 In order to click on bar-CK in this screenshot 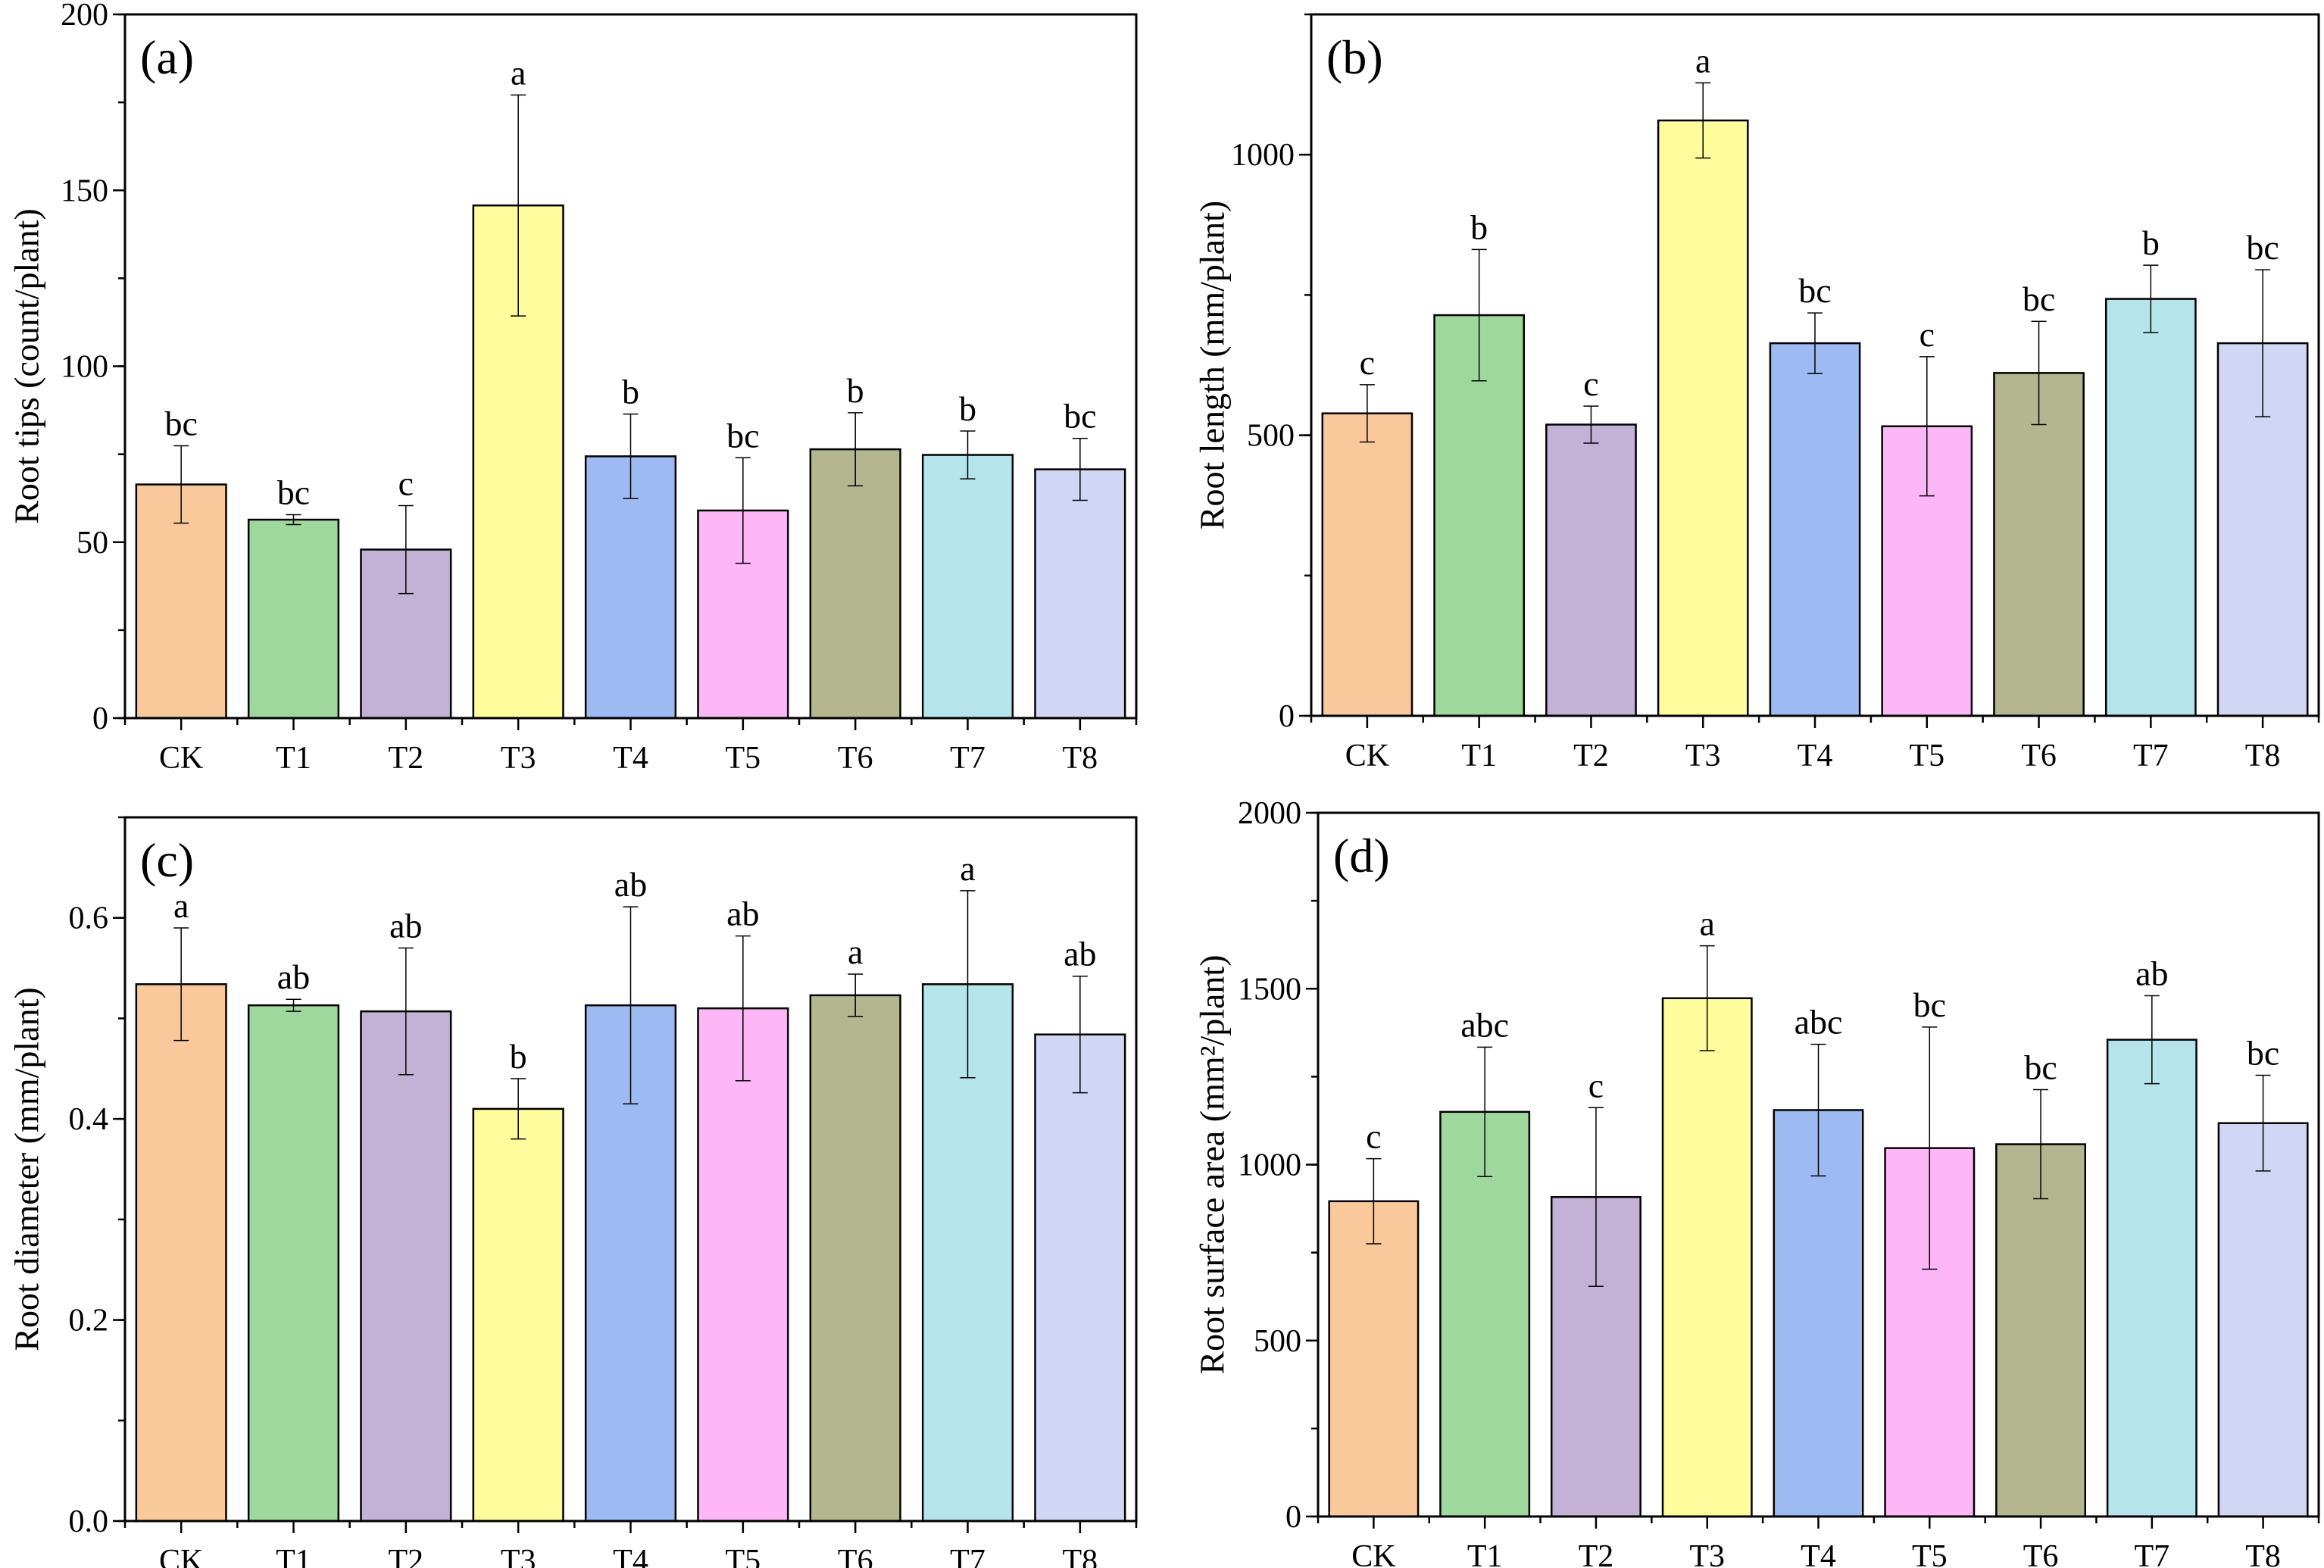, I will do `click(1374, 1359)`.